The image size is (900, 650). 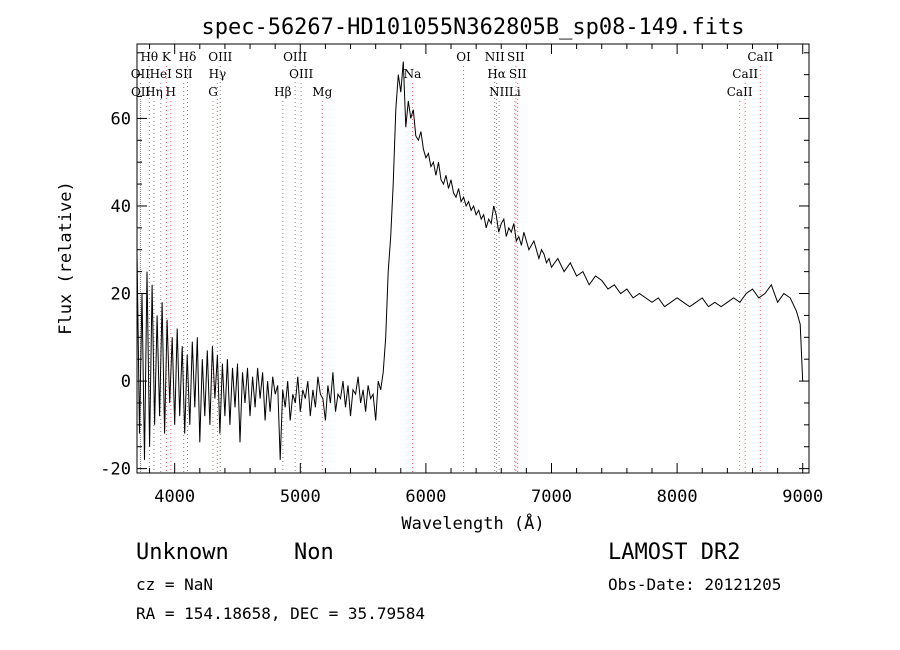 What do you see at coordinates (167, 57) in the screenshot?
I see `line-label-1: K` at bounding box center [167, 57].